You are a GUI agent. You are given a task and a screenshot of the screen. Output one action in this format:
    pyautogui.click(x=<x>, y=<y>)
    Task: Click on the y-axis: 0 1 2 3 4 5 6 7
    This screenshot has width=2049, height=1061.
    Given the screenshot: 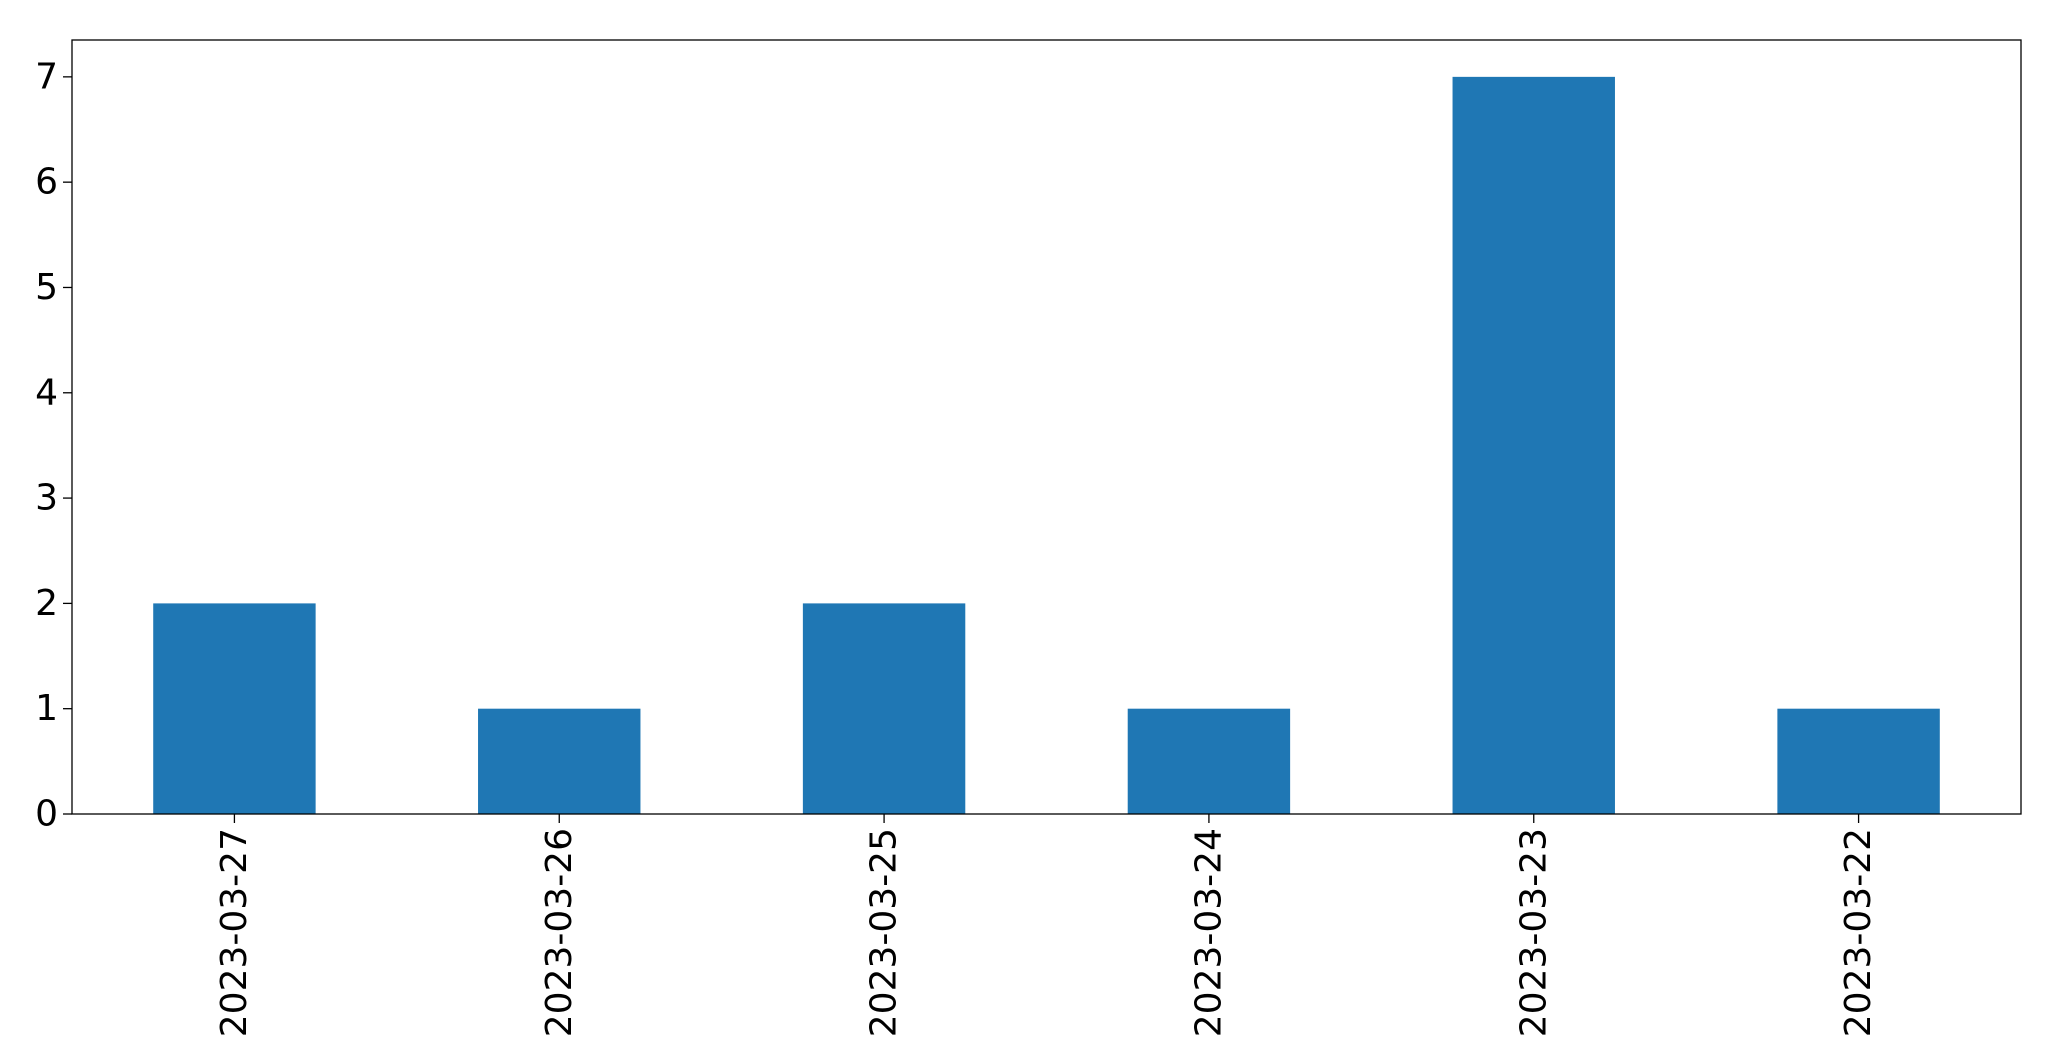 What is the action you would take?
    pyautogui.click(x=53, y=445)
    